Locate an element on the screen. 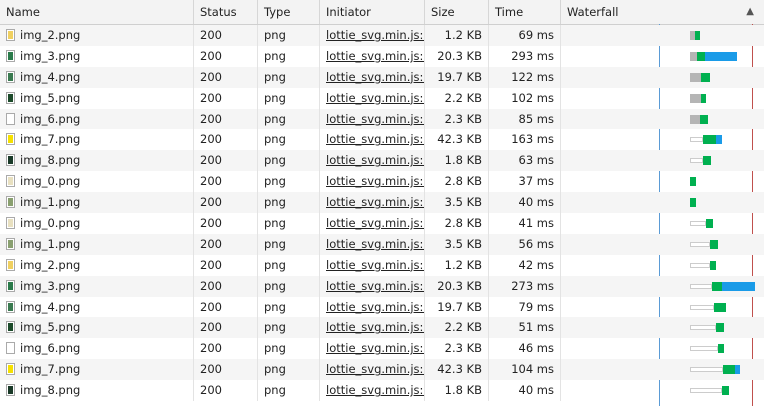 The width and height of the screenshot is (764, 406). column-header-initiator: Initiator is located at coordinates (372, 12).